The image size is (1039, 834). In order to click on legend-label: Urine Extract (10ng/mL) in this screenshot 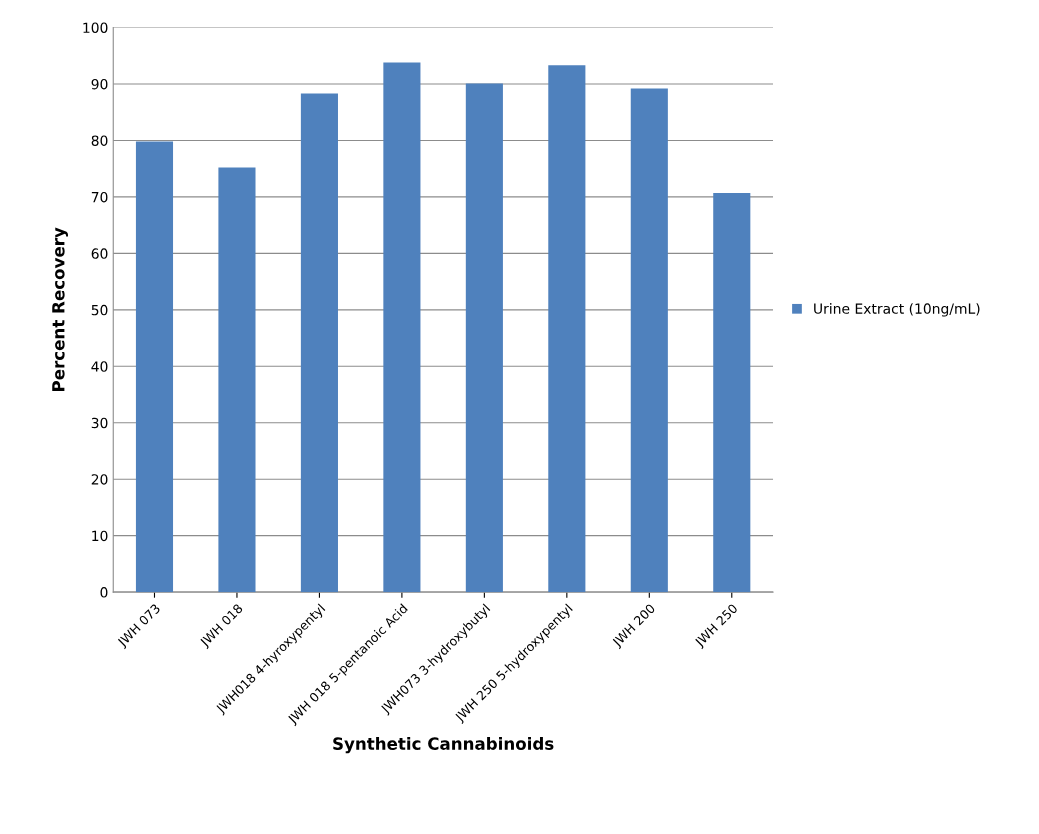, I will do `click(897, 310)`.